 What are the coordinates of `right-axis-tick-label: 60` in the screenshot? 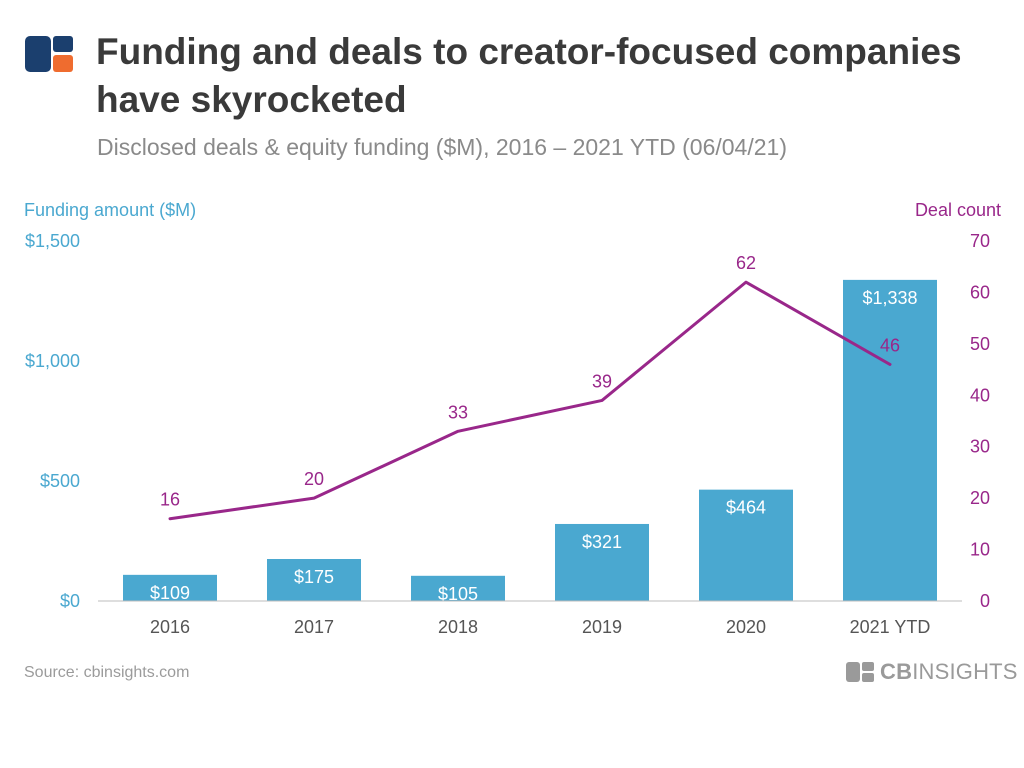 It's located at (980, 292).